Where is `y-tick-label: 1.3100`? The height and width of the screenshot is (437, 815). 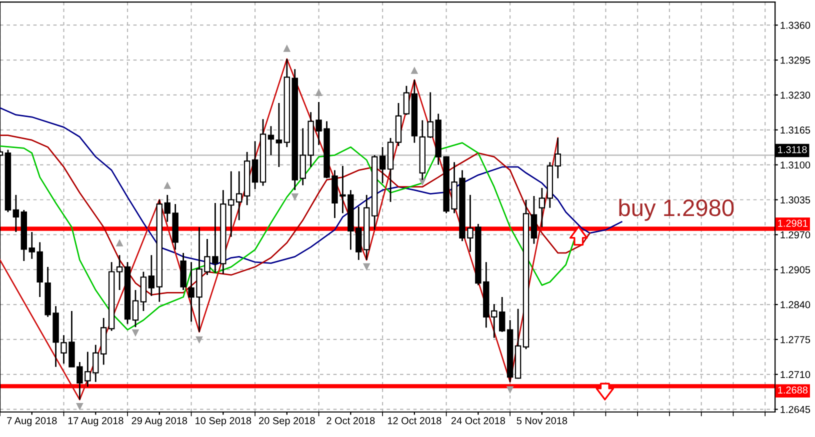 y-tick-label: 1.3100 is located at coordinates (795, 165).